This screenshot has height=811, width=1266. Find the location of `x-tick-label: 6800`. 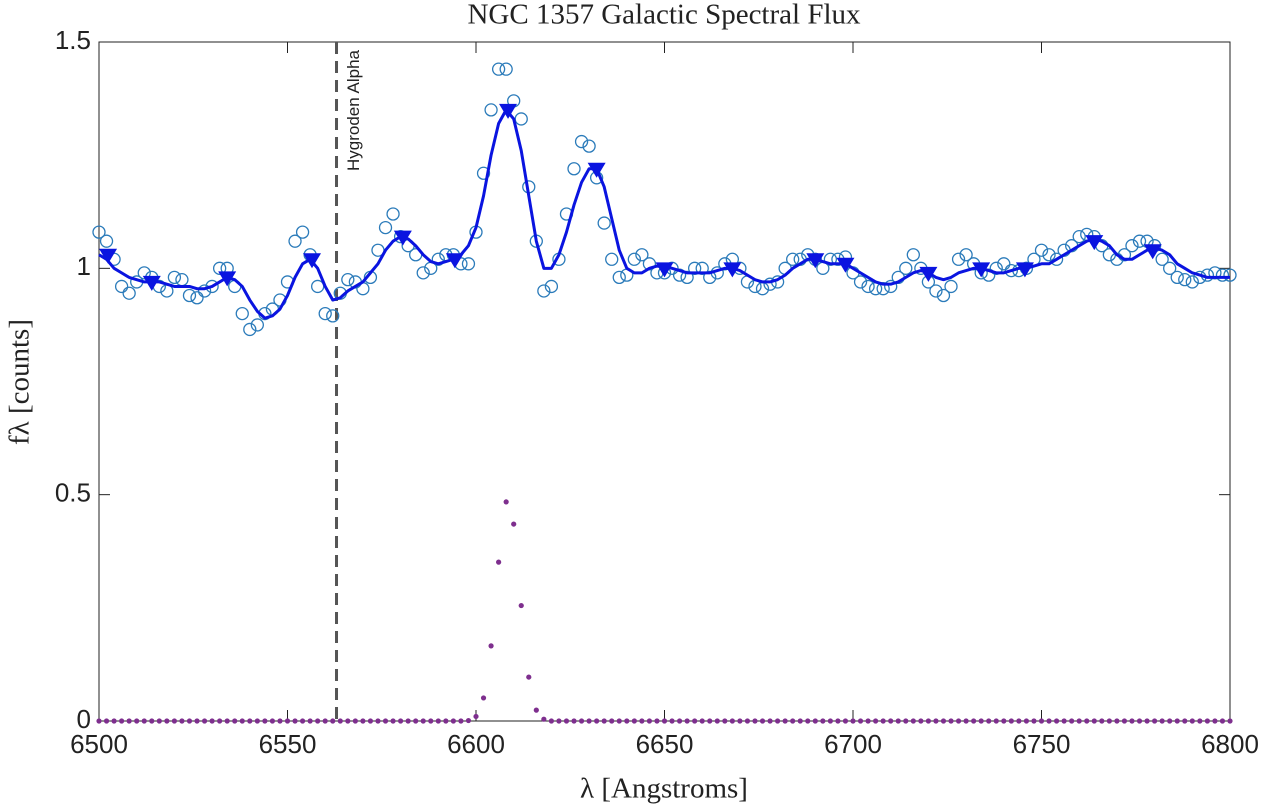

x-tick-label: 6800 is located at coordinates (1230, 744).